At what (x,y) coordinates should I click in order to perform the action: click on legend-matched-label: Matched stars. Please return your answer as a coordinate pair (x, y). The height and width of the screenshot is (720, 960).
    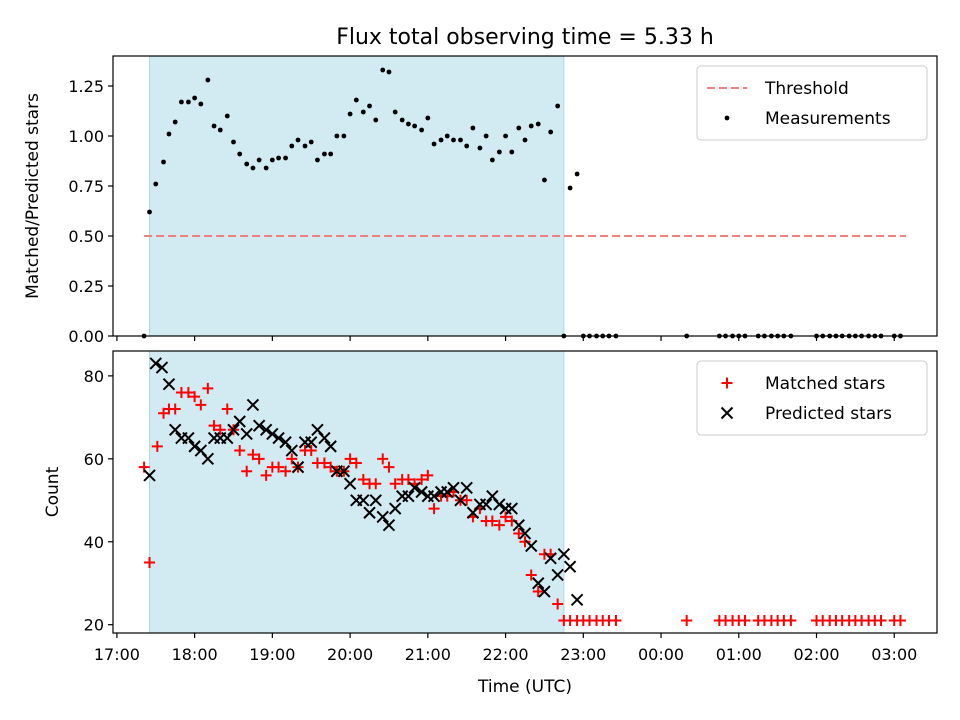
    Looking at the image, I should click on (825, 384).